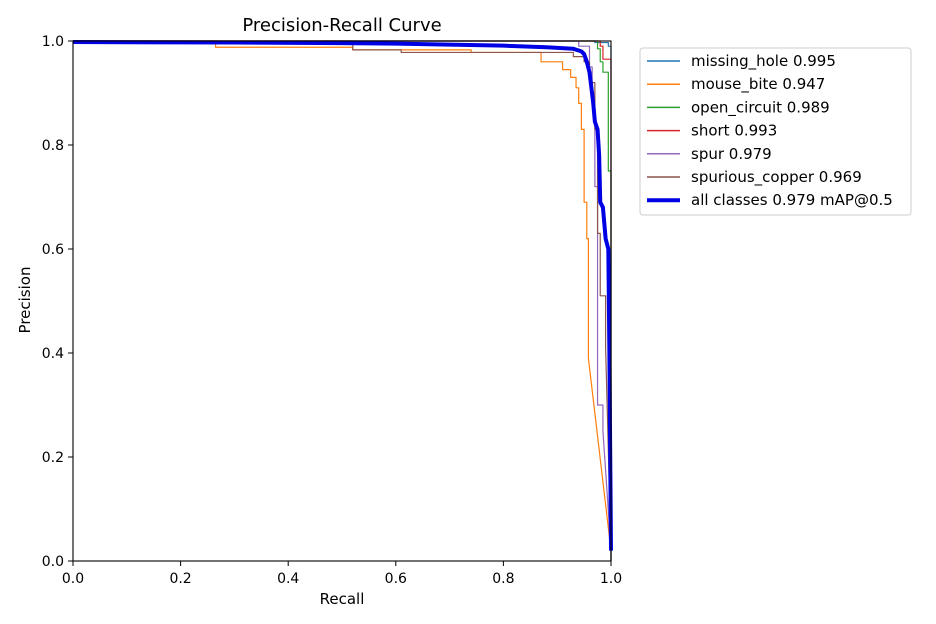 The height and width of the screenshot is (624, 936). What do you see at coordinates (53, 42) in the screenshot?
I see `y-tick-label: 1.0` at bounding box center [53, 42].